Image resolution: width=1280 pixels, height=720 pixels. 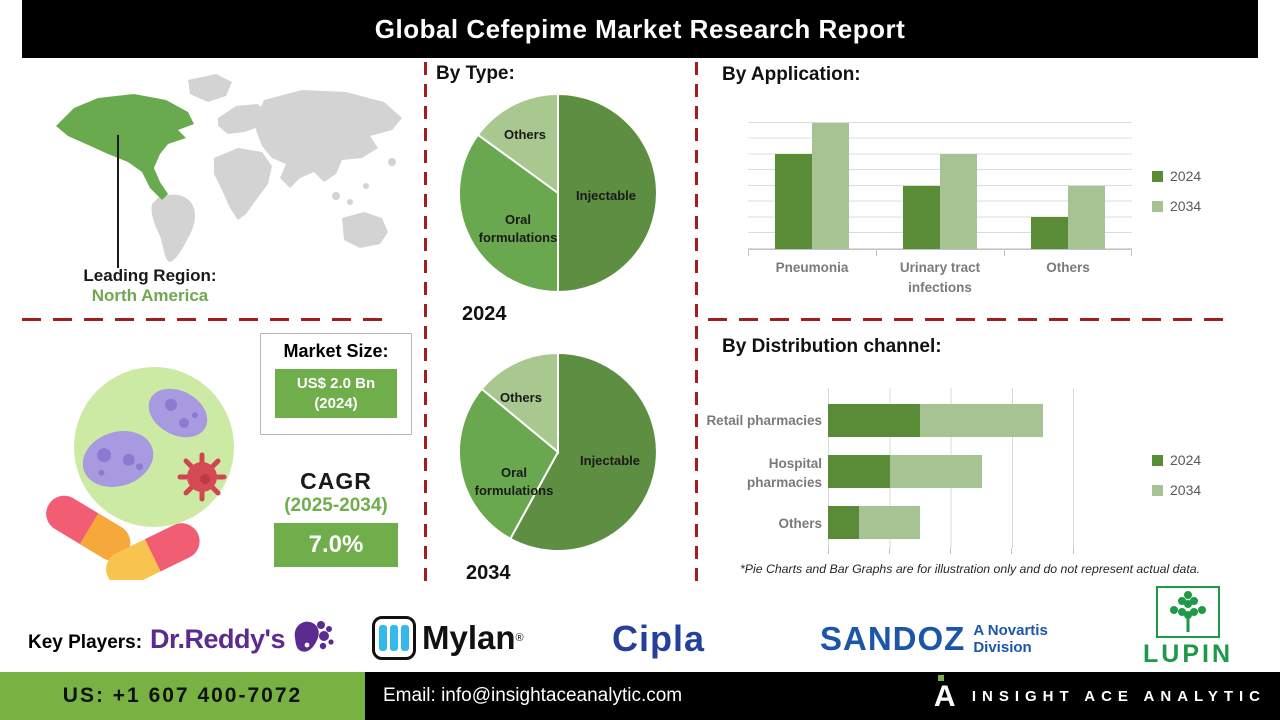 I want to click on page-title: Global Cefepime Market Research Report, so click(x=640, y=28).